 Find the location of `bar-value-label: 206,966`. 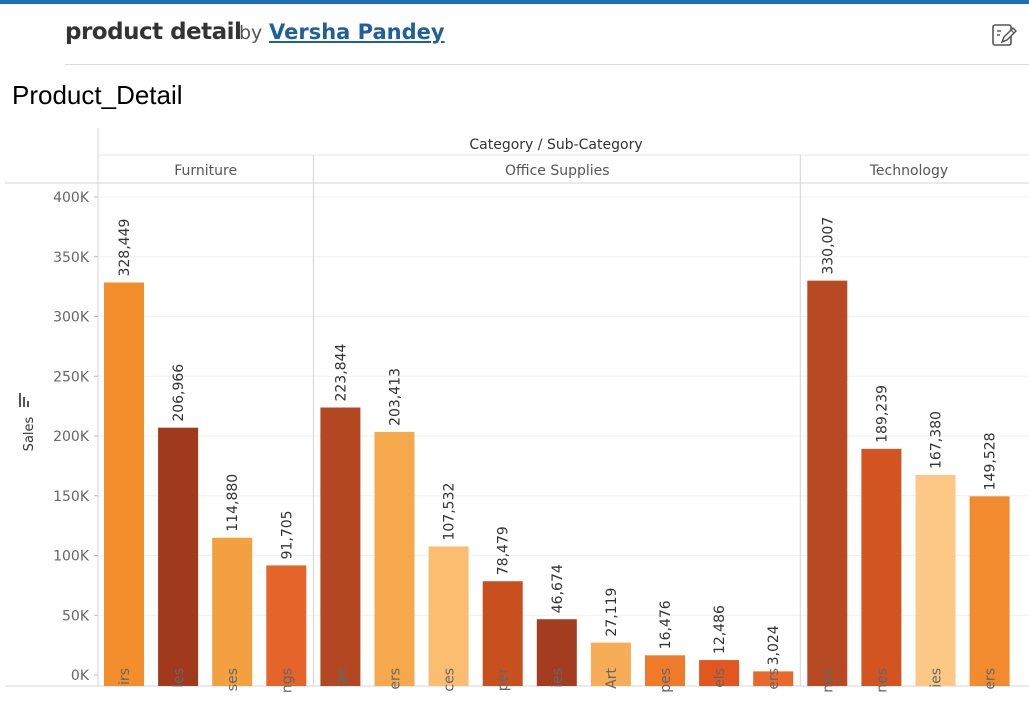

bar-value-label: 206,966 is located at coordinates (179, 393).